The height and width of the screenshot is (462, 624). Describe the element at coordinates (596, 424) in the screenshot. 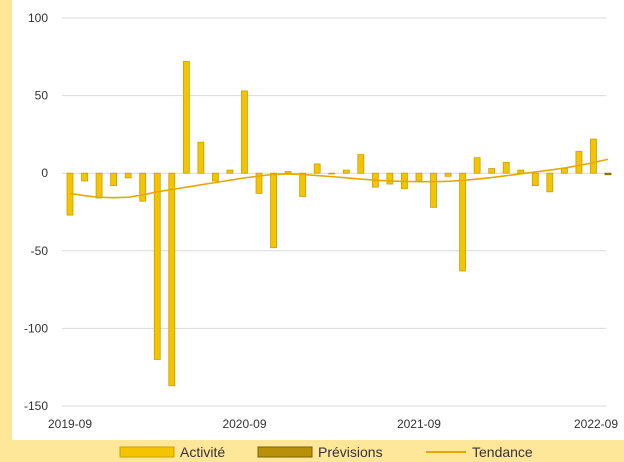

I see `x-tick-label: 2022-09` at that location.